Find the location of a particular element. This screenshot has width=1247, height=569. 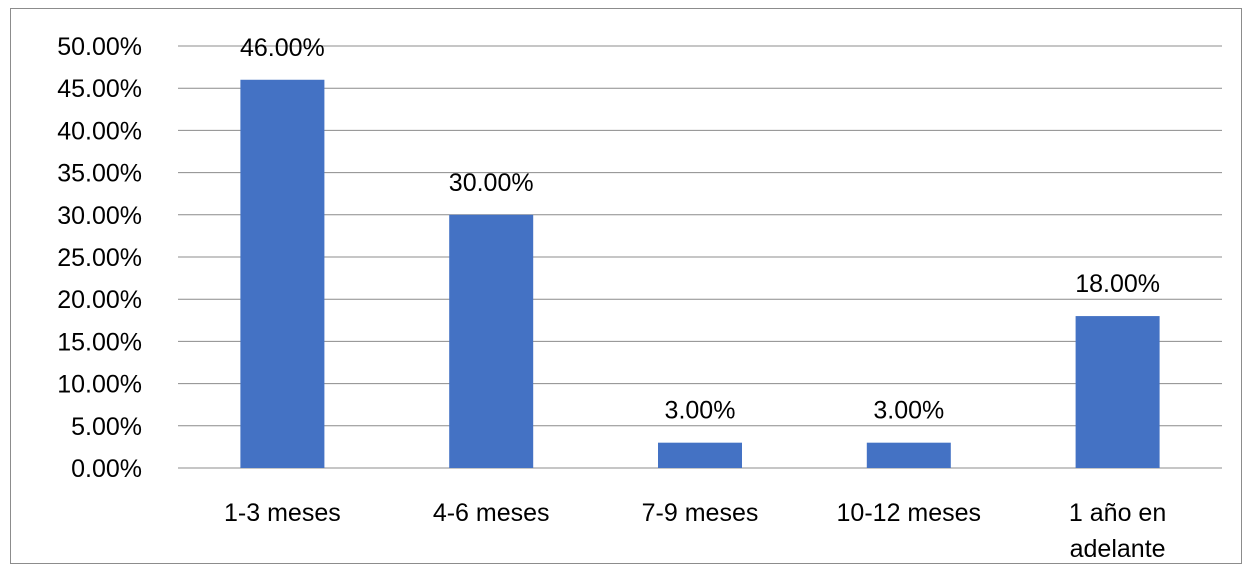

y-tick-label: 30.00% is located at coordinates (99, 216).